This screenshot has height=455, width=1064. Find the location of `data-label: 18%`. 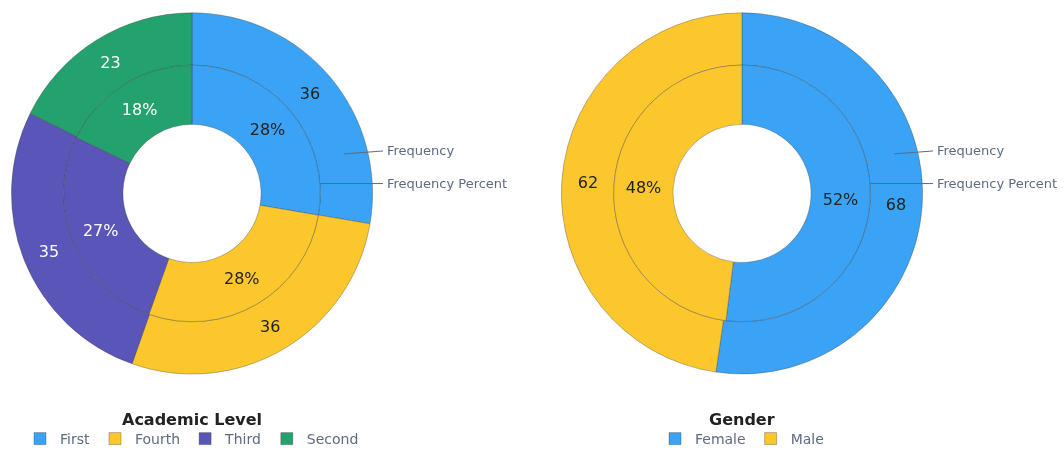

data-label: 18% is located at coordinates (139, 110).